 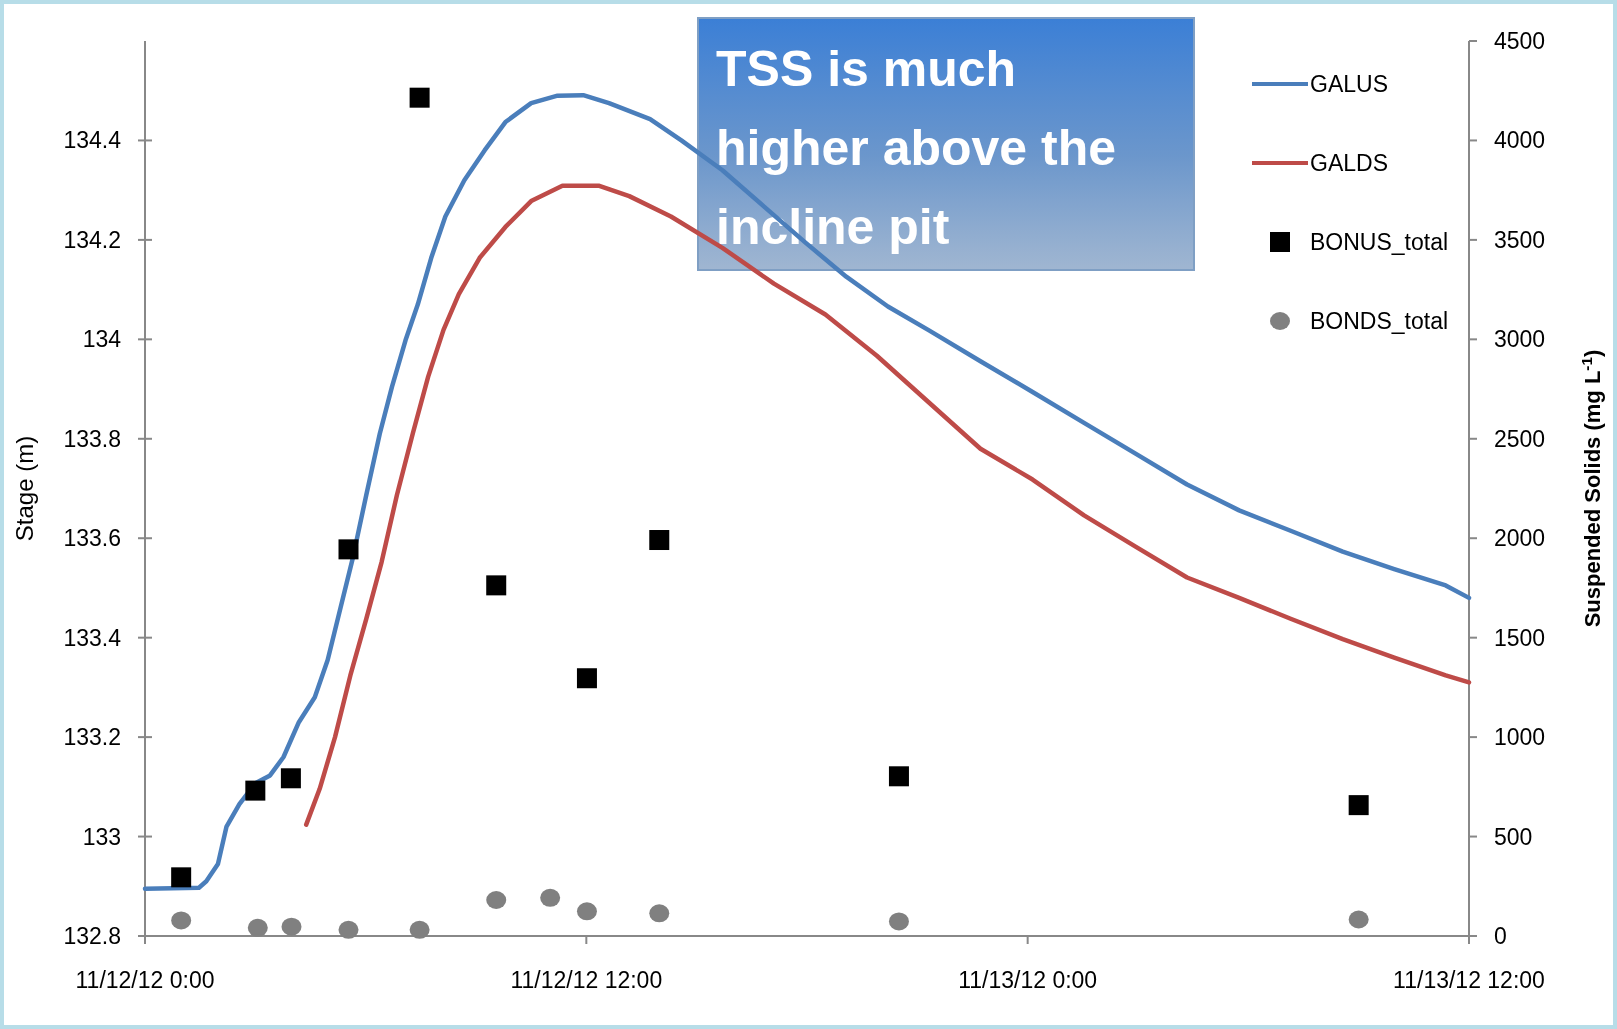 What do you see at coordinates (92, 936) in the screenshot?
I see `y-tick-label: 132.8` at bounding box center [92, 936].